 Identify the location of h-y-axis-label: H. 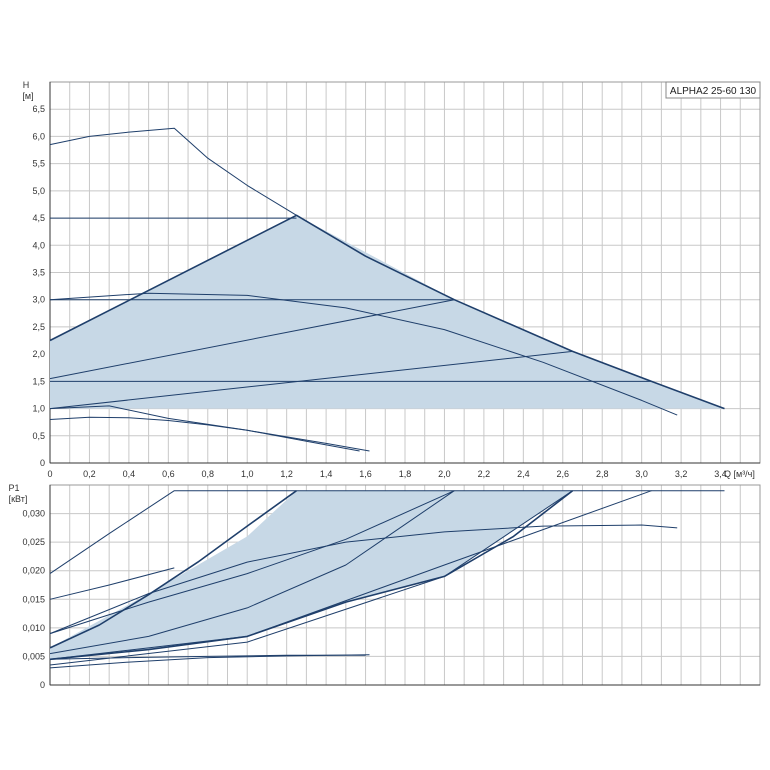
(26, 85).